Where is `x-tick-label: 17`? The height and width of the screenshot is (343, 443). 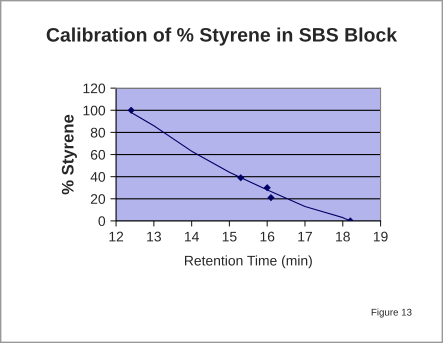
x-tick-label: 17 is located at coordinates (305, 237).